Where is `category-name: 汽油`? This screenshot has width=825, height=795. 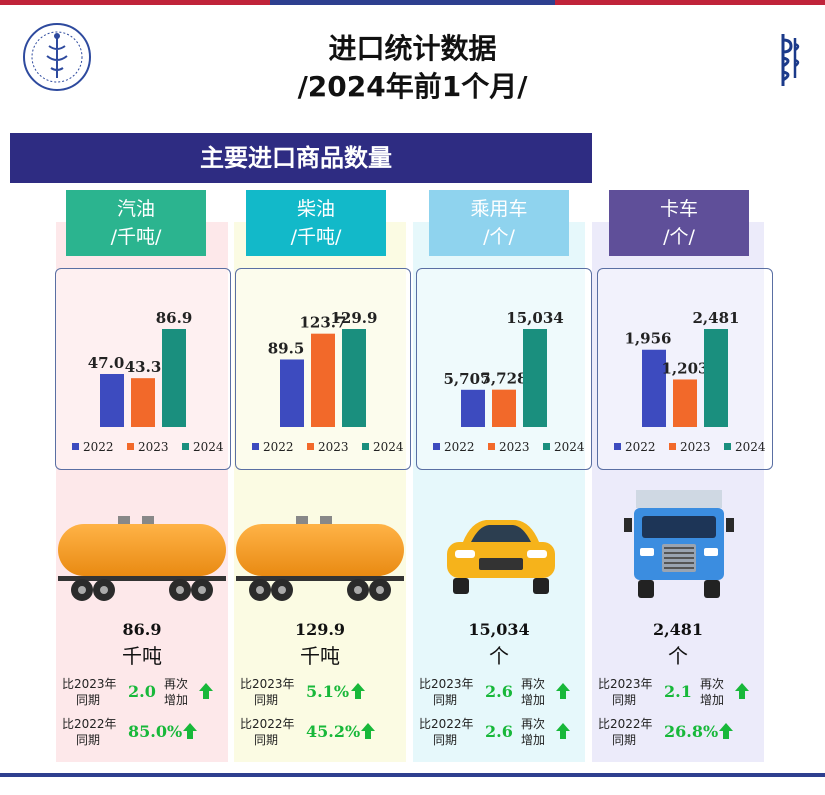
category-name: 汽油 is located at coordinates (135, 209).